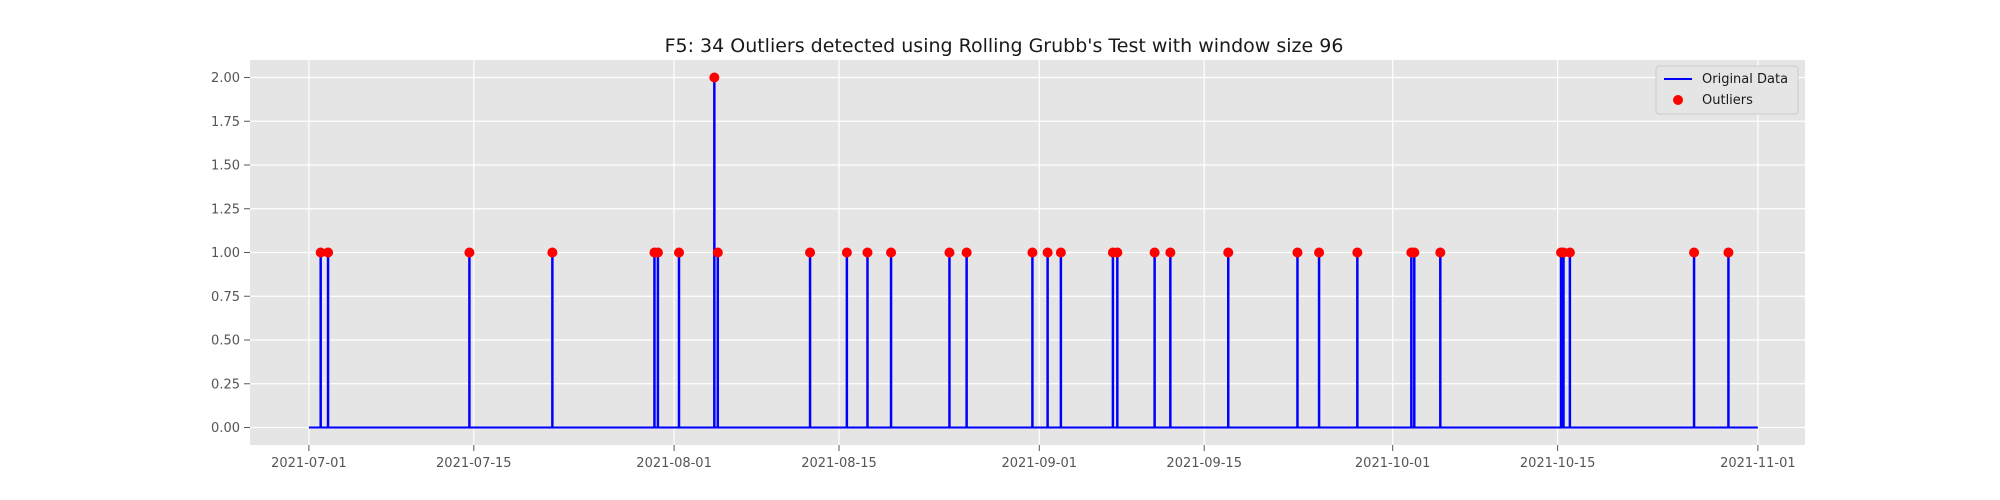 Image resolution: width=2000 pixels, height=500 pixels. What do you see at coordinates (225, 253) in the screenshot?
I see `y-tick-label: 1.00` at bounding box center [225, 253].